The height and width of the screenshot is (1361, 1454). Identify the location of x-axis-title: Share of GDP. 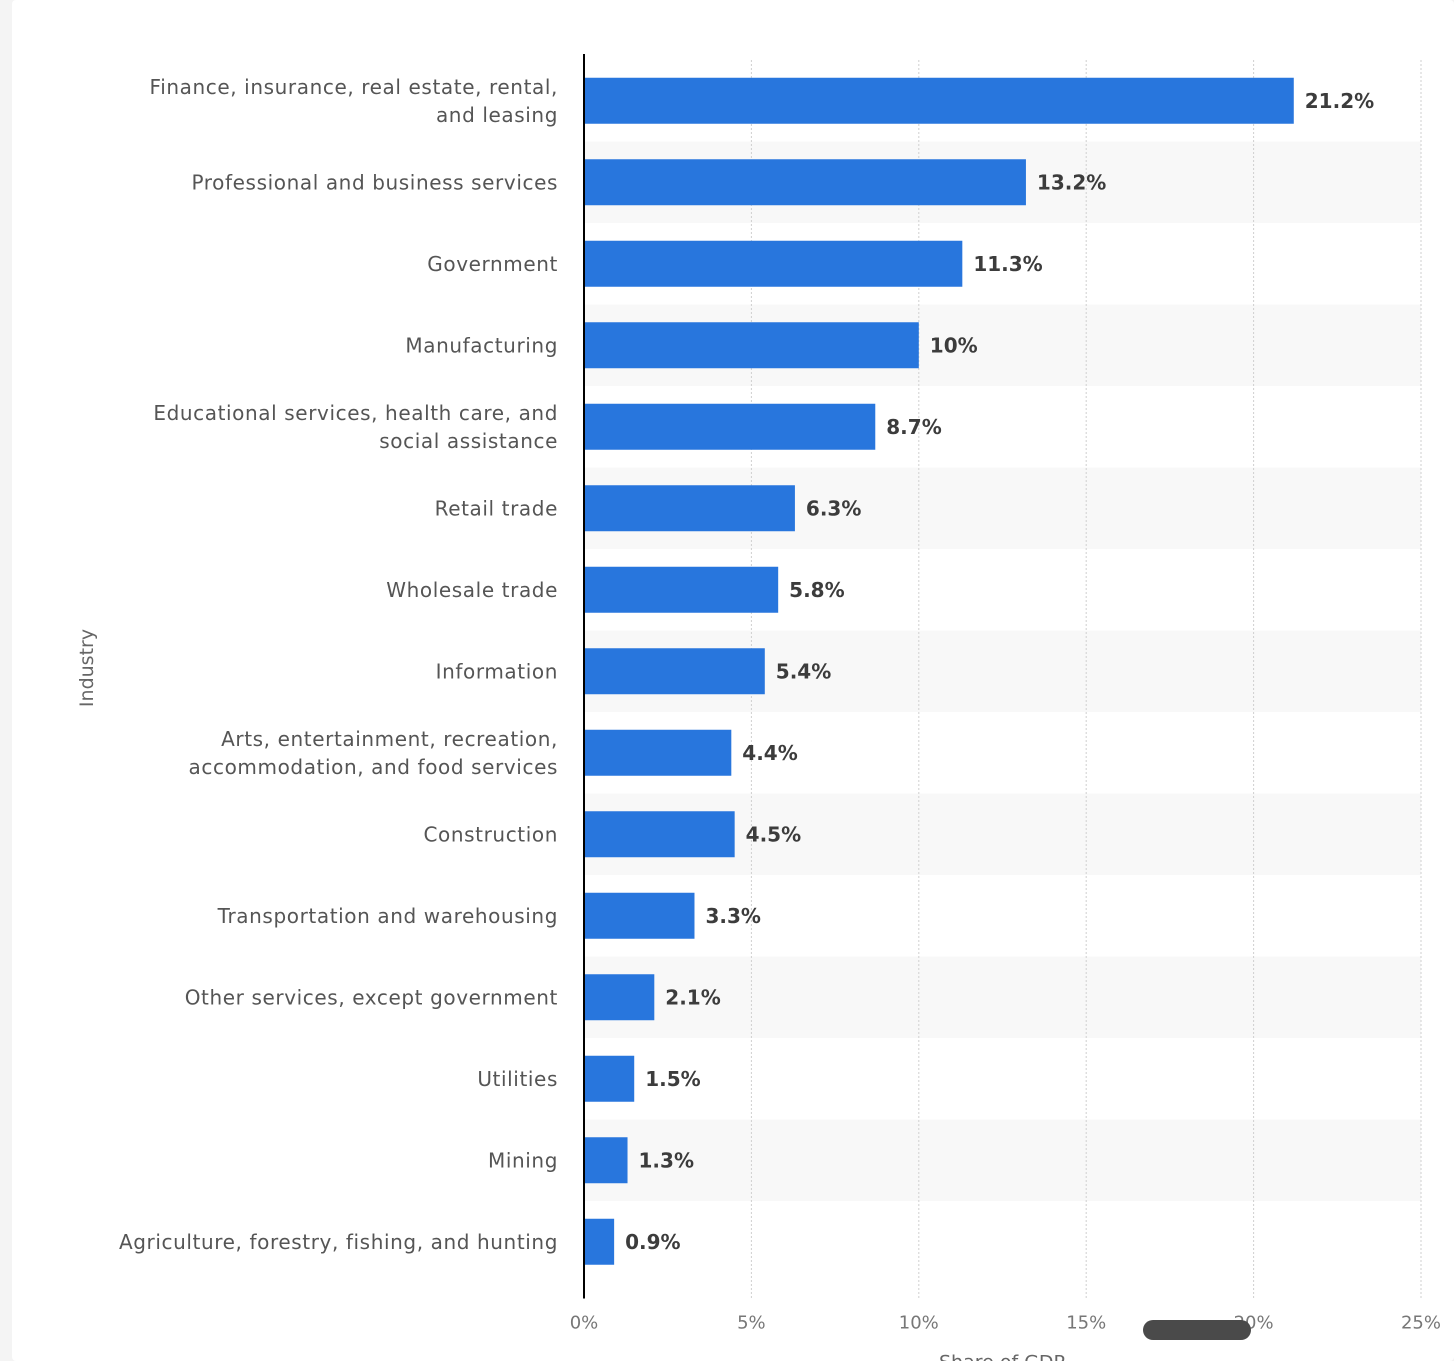
(1002, 1356).